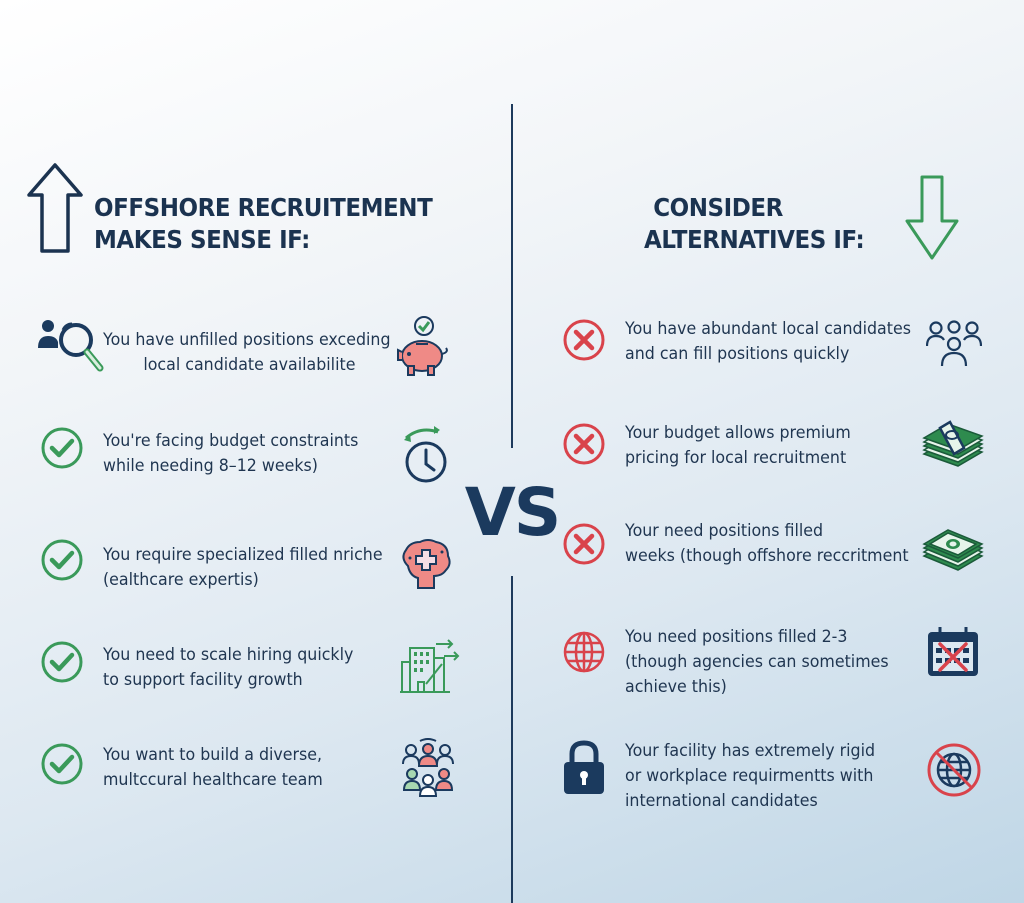 The height and width of the screenshot is (903, 1024). I want to click on globe-prohibited-icon, so click(954, 770).